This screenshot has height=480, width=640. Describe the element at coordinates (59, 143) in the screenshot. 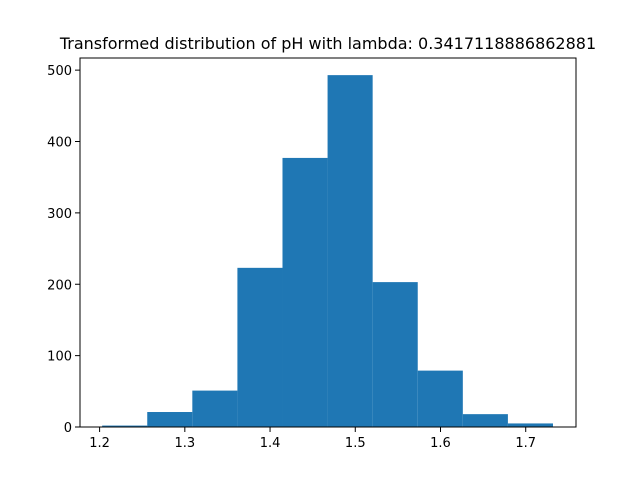

I see `y-tick-label: 400` at that location.